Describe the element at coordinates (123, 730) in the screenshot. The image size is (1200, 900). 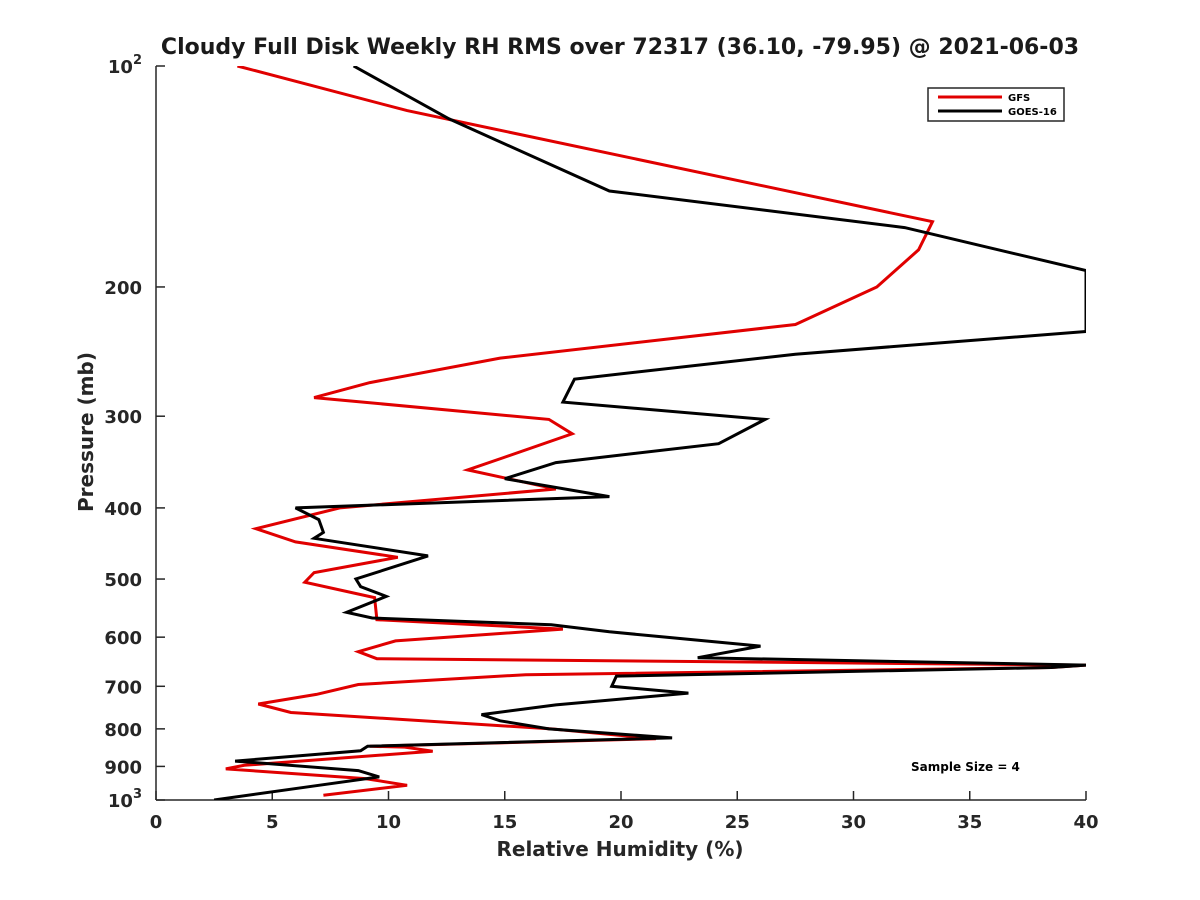
I see `y-tick-label: 800` at that location.